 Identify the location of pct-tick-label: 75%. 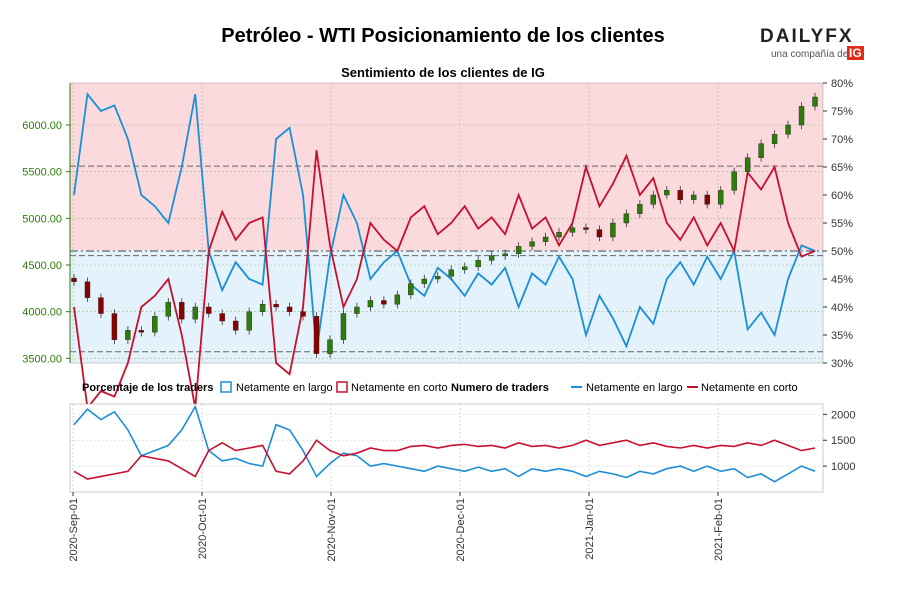
(842, 112).